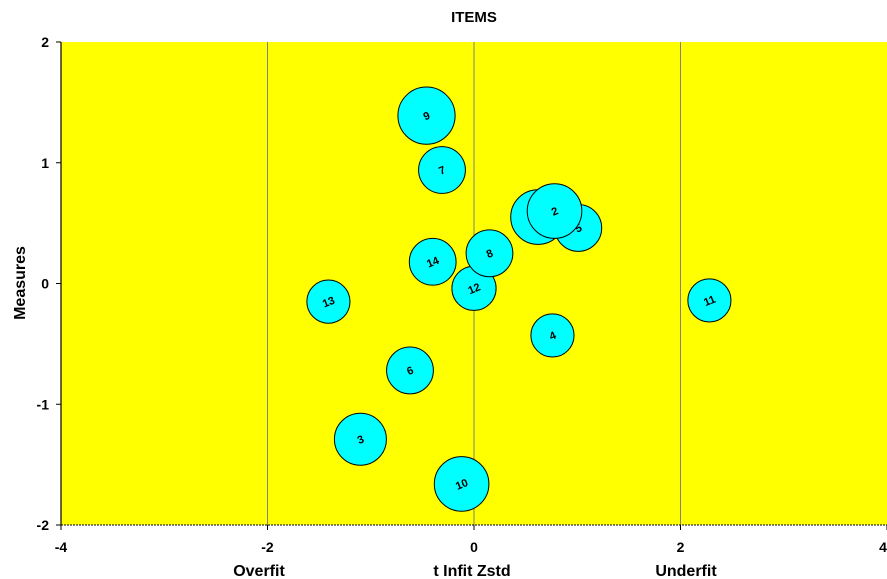  I want to click on bubble-label-13: 13, so click(329, 303).